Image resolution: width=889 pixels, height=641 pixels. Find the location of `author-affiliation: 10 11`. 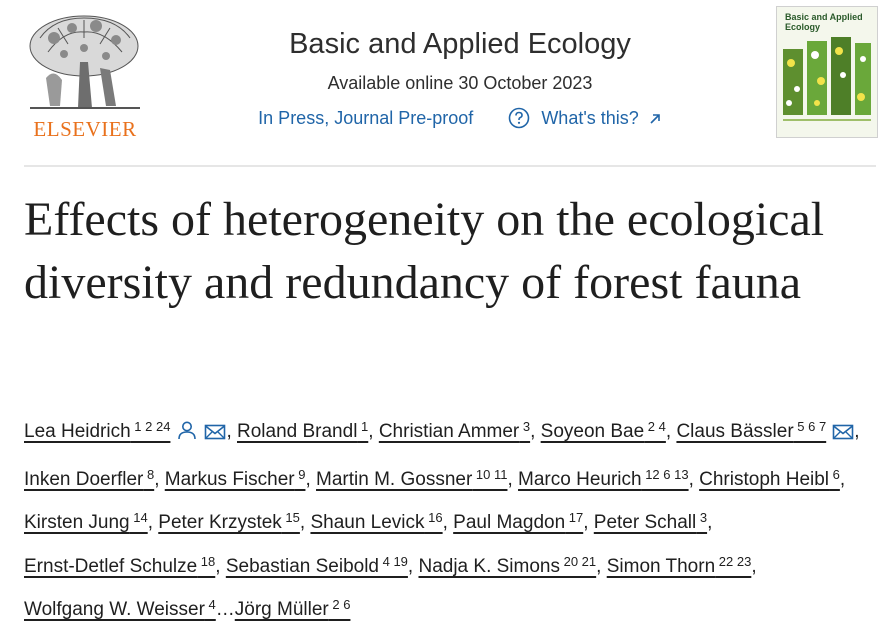

author-affiliation: 10 11 is located at coordinates (490, 474).